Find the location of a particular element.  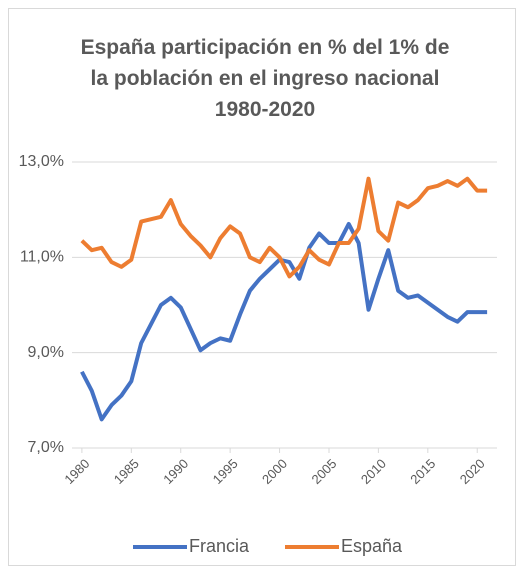

legend-label: Francia is located at coordinates (219, 546).